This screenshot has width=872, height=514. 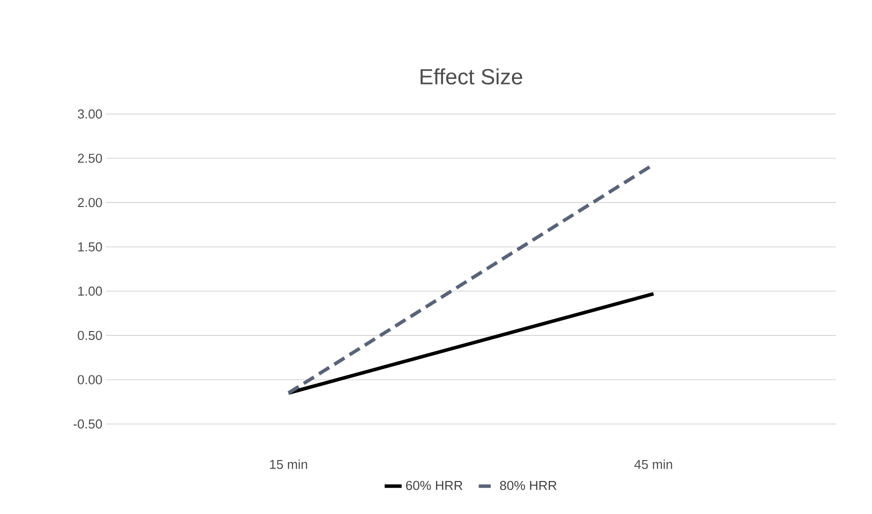 I want to click on y-tick-label: -0.50, so click(x=88, y=424).